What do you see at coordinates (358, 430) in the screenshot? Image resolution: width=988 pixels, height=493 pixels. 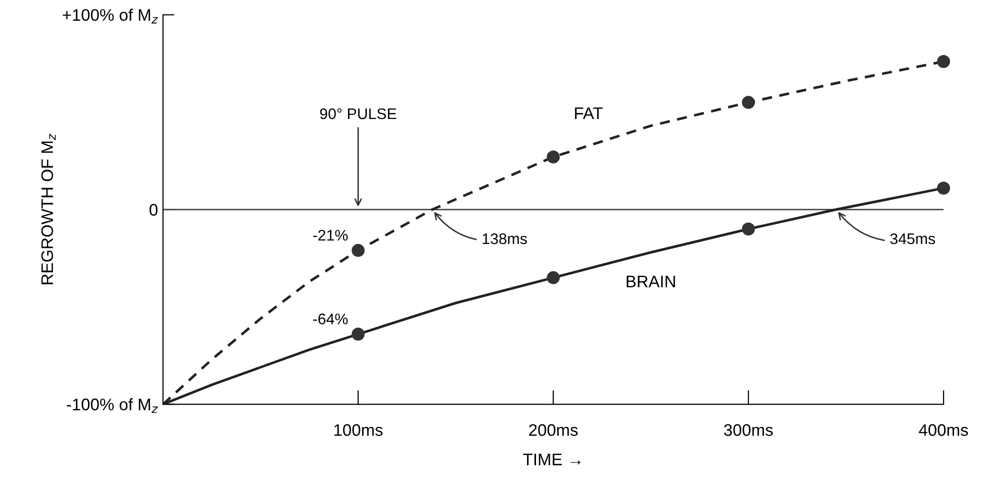 I see `x-tick-label: 100ms` at bounding box center [358, 430].